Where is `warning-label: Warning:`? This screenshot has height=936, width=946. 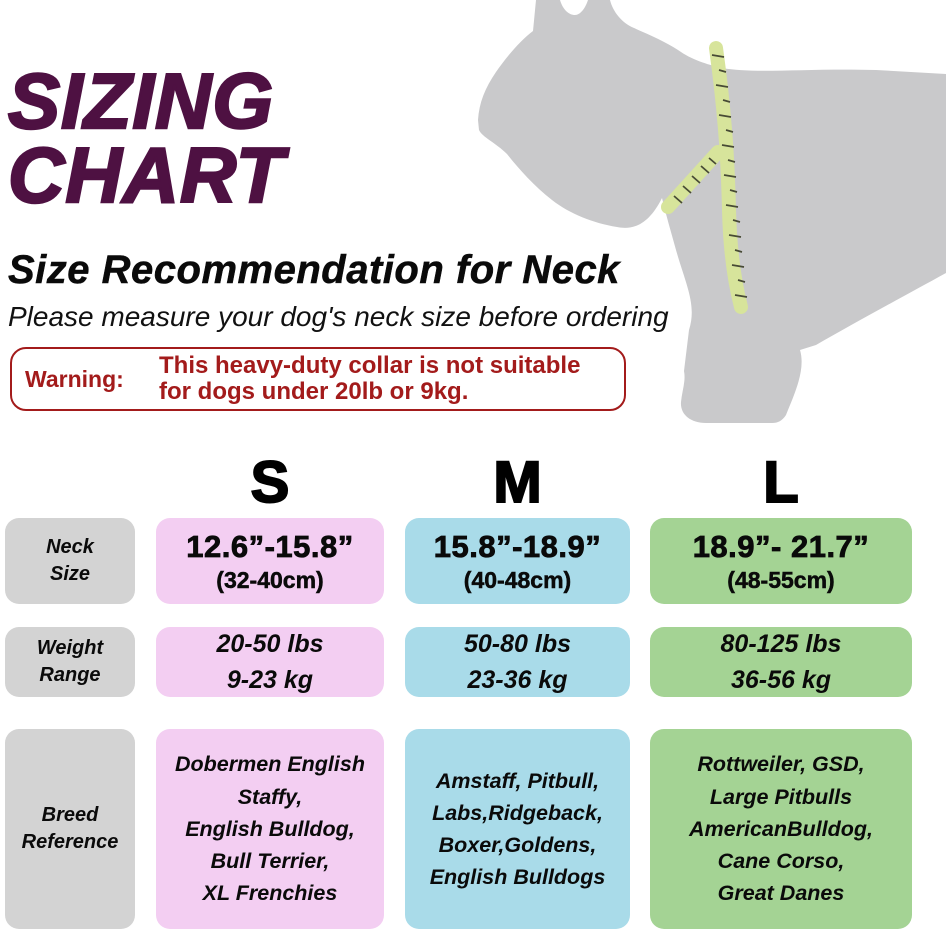
warning-label: Warning: is located at coordinates (74, 378).